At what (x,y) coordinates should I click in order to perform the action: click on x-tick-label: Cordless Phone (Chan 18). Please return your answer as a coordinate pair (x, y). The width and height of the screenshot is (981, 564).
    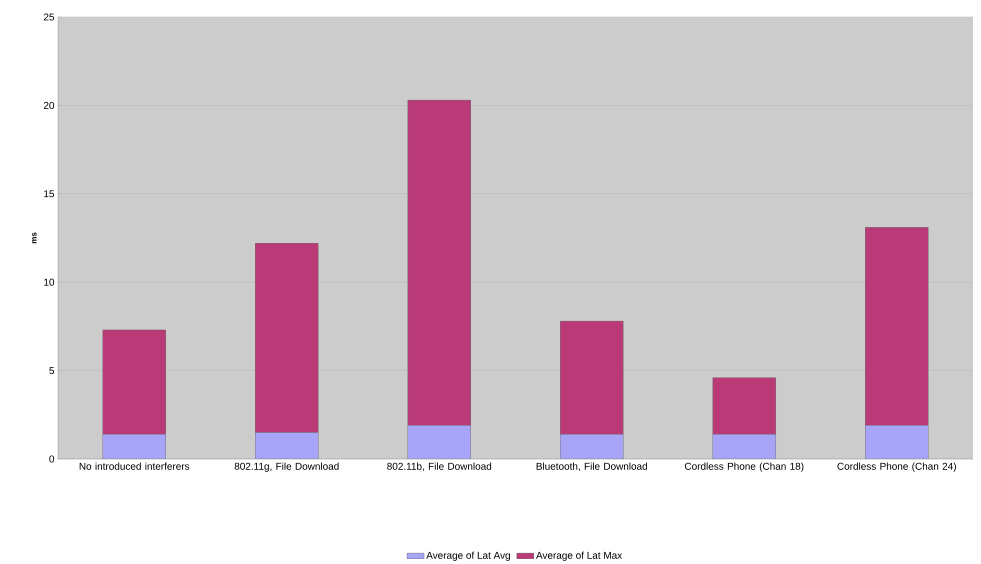
    Looking at the image, I should click on (744, 467).